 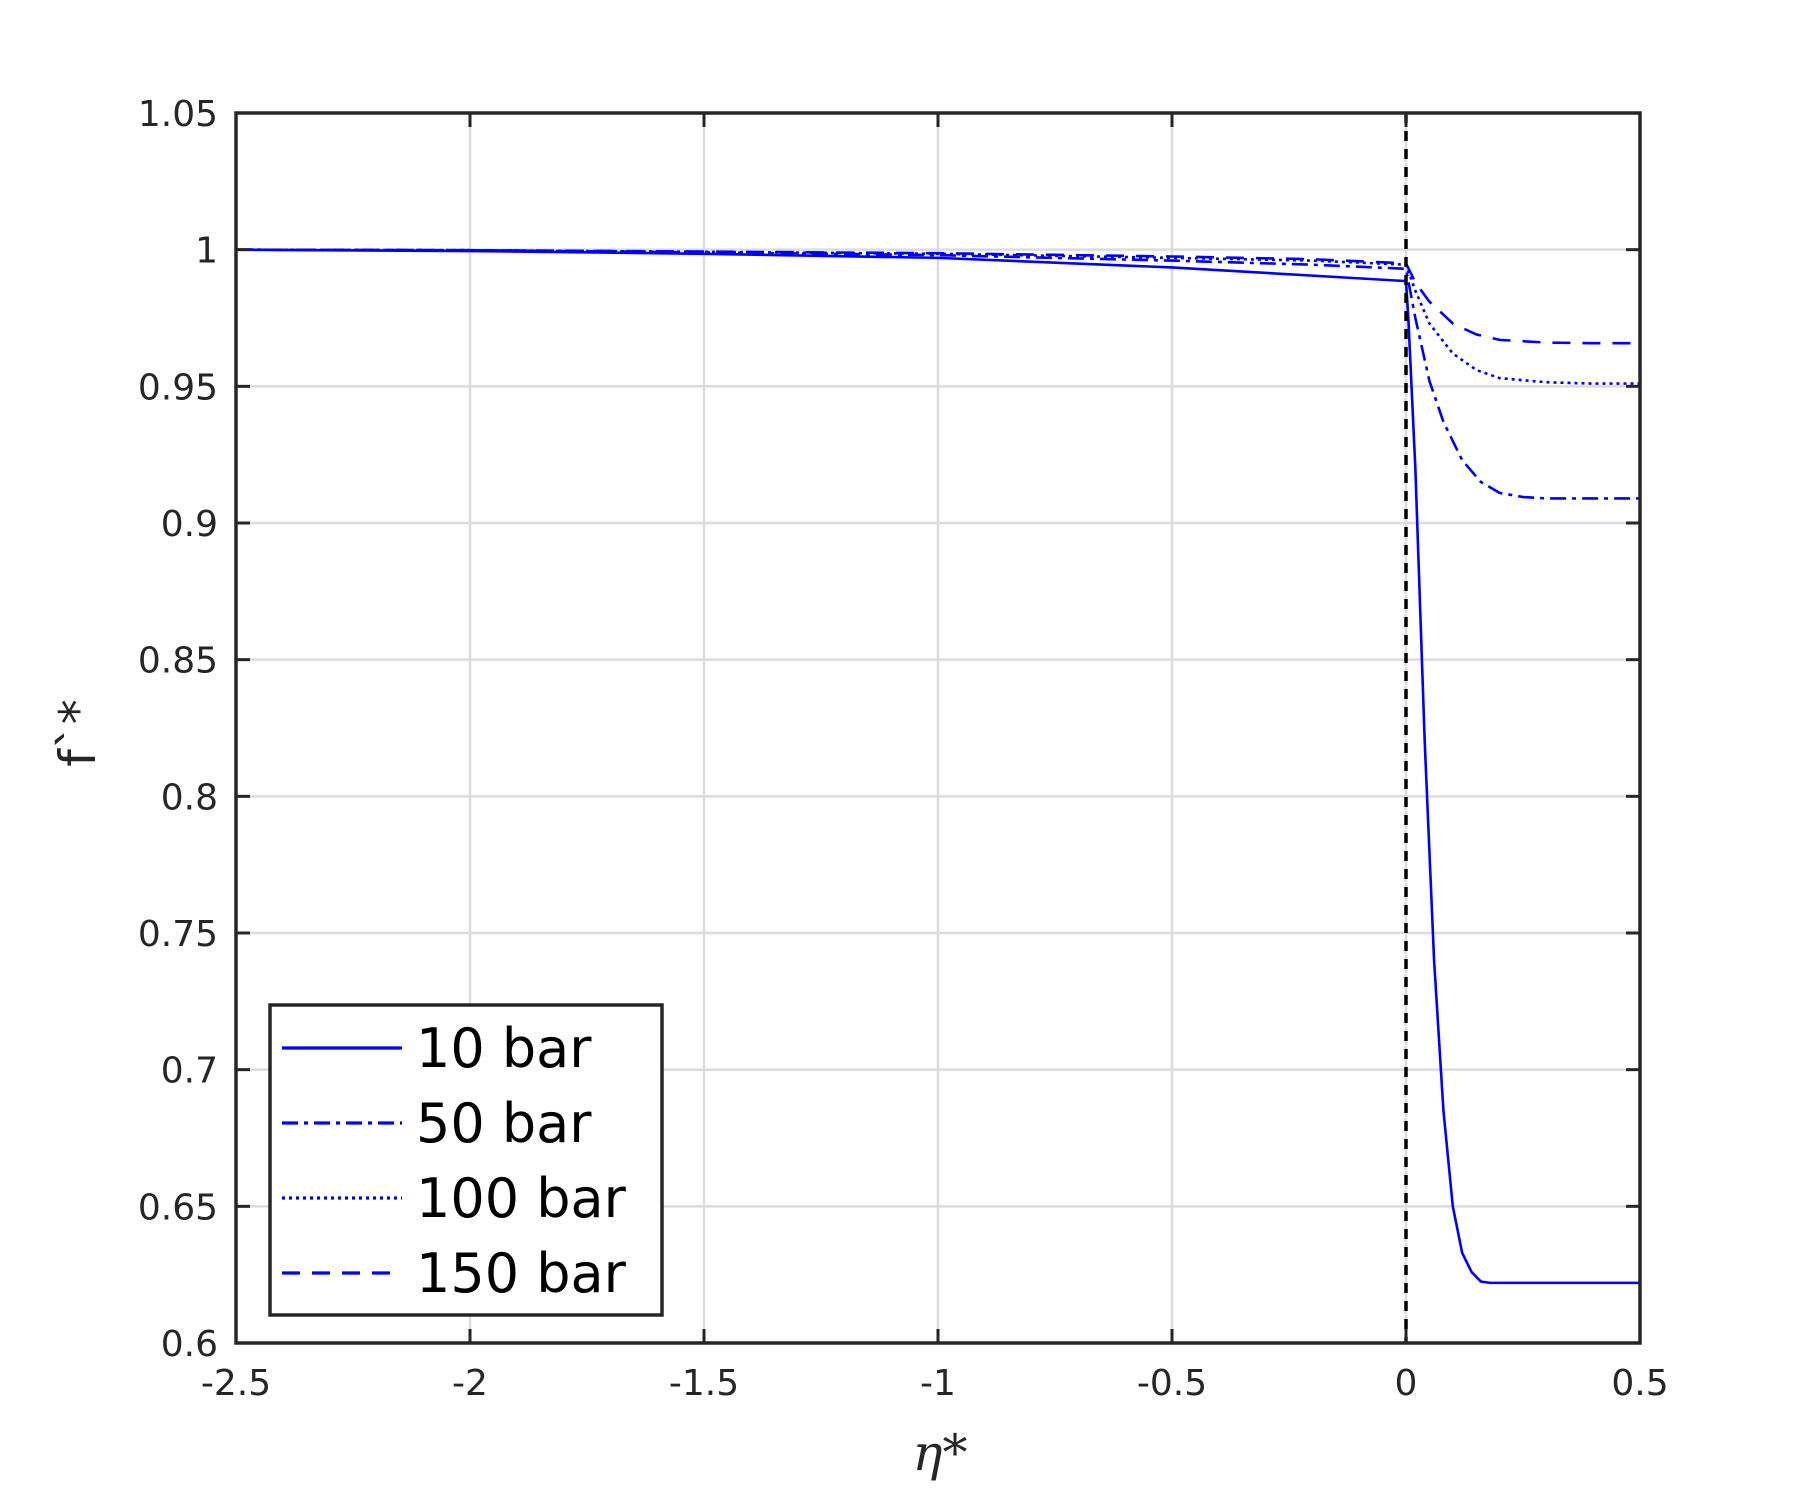 I want to click on y-tick-label: 0.9, so click(x=189, y=524).